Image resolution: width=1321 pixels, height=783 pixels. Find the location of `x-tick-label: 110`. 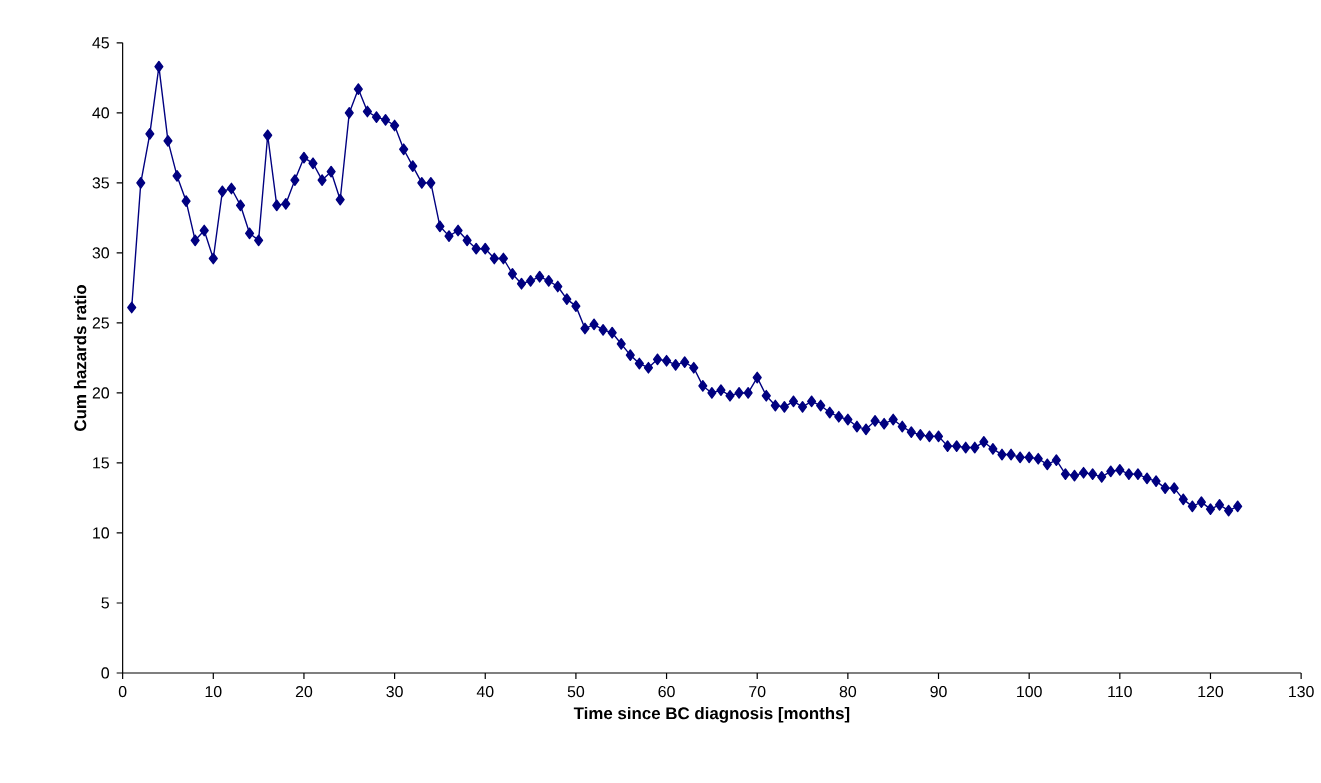

x-tick-label: 110 is located at coordinates (1120, 692).